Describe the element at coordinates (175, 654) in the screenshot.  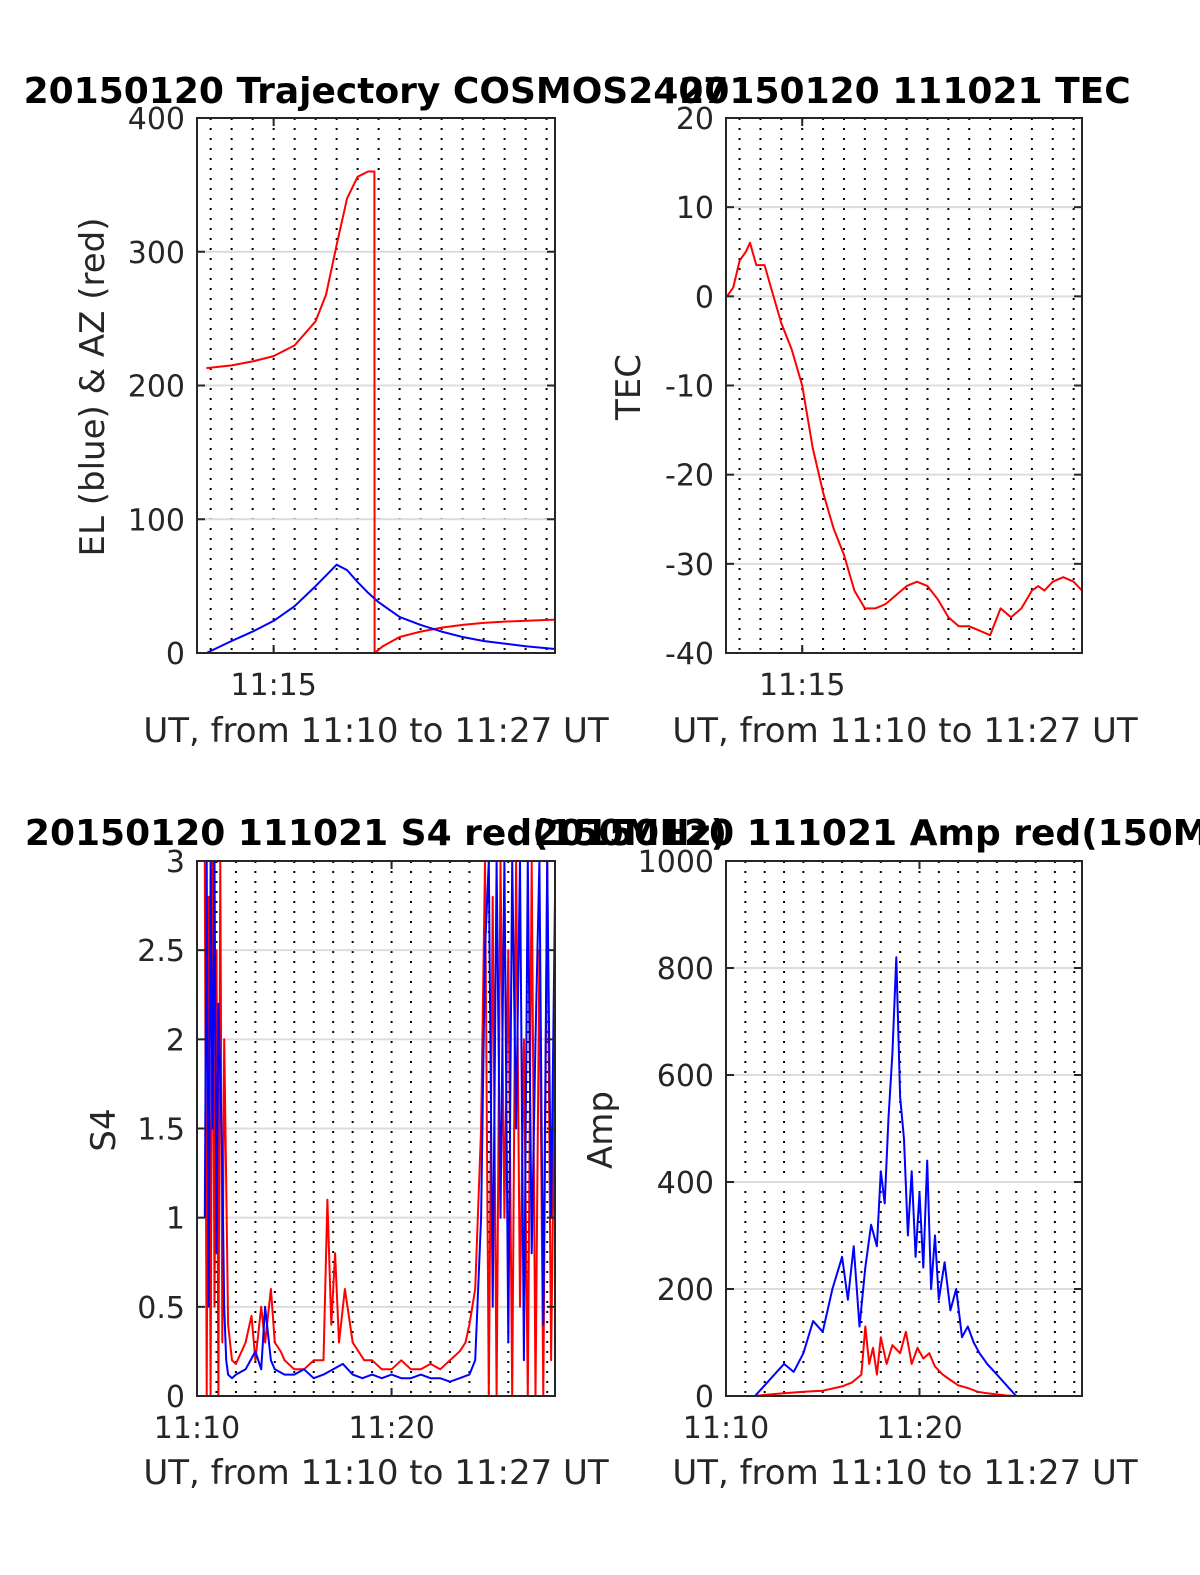
I see `trajectory-ytick-label: 0` at that location.